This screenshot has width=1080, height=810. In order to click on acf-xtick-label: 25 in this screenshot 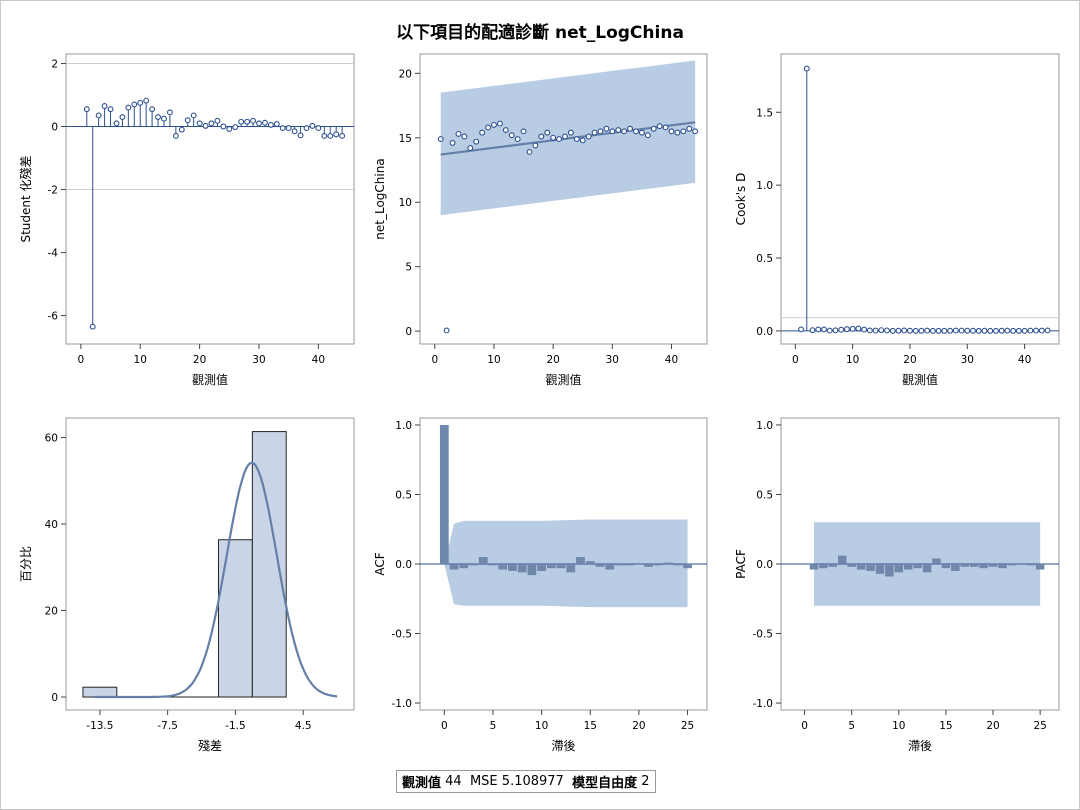, I will do `click(687, 726)`.